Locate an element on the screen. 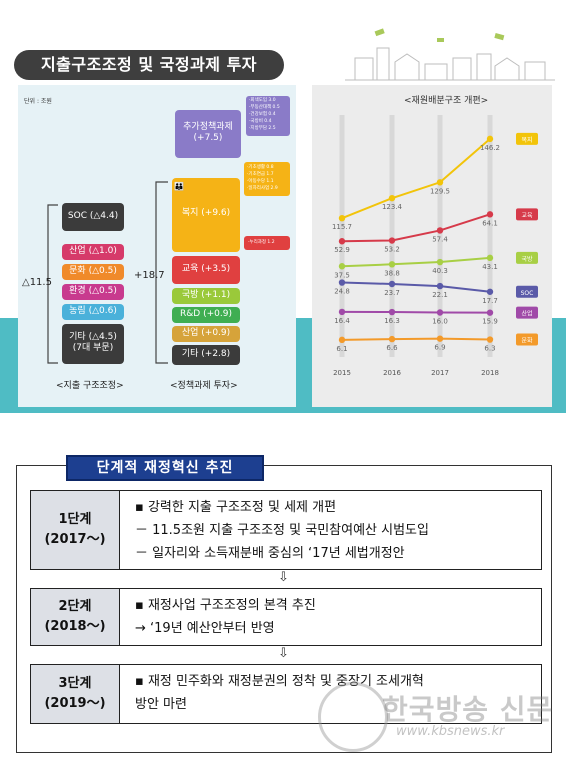 This screenshot has height=761, width=566. watermark-text: 한국방송 신문 is located at coordinates (468, 709).